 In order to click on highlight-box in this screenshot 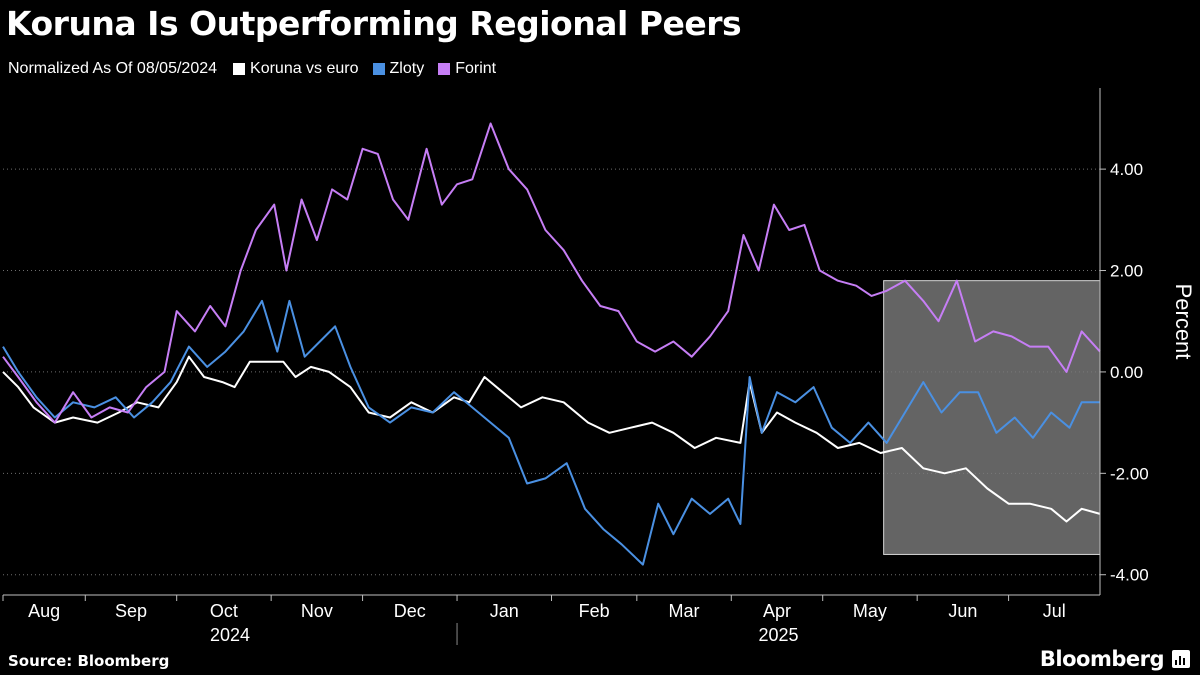, I will do `click(992, 417)`.